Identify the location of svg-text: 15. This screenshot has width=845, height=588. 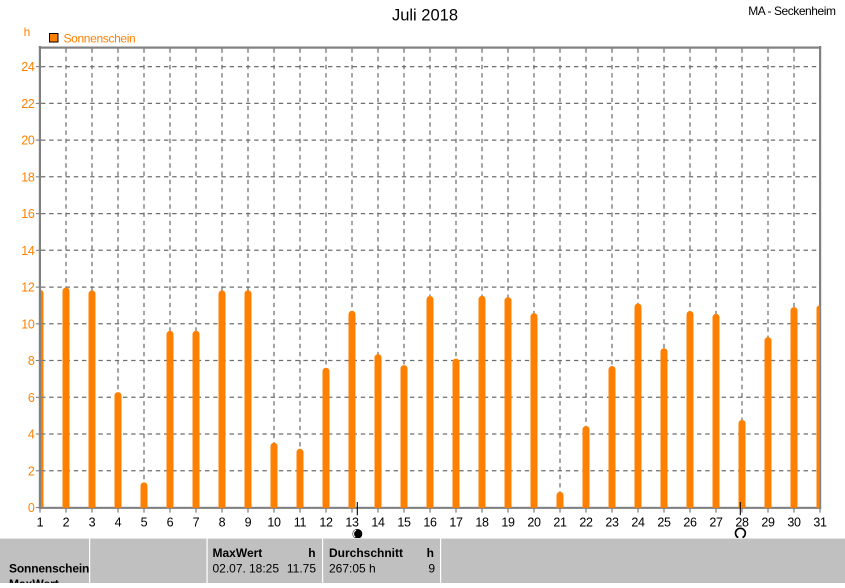
(404, 523).